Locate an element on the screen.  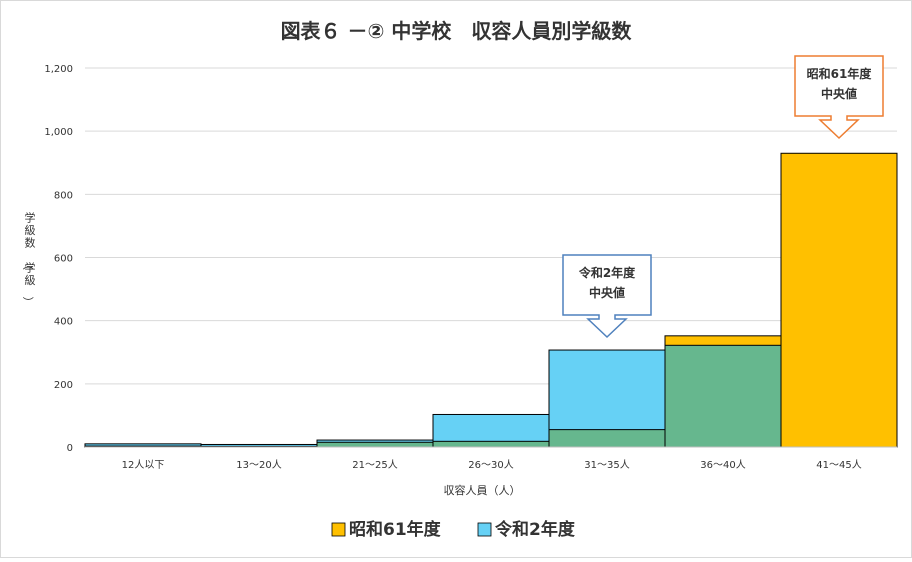
y-axis-label: 学級数（学級） is located at coordinates (29, 259).